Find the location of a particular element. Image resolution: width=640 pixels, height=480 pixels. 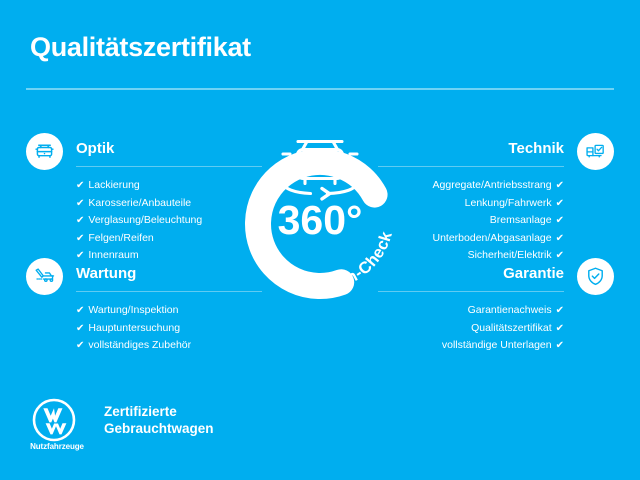

list-item-label: Unterboden/Abgasanlage is located at coordinates (492, 237).